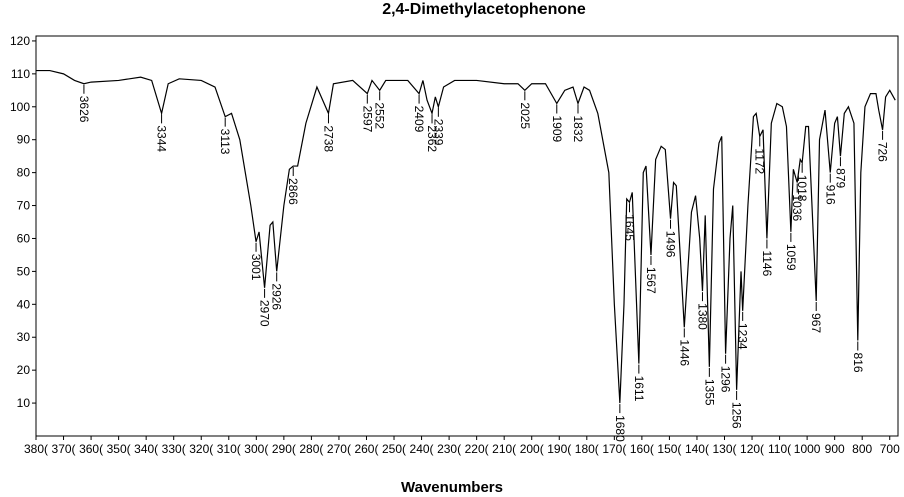 The width and height of the screenshot is (904, 497). Describe the element at coordinates (724, 449) in the screenshot. I see `x-tick-label: 130(` at that location.